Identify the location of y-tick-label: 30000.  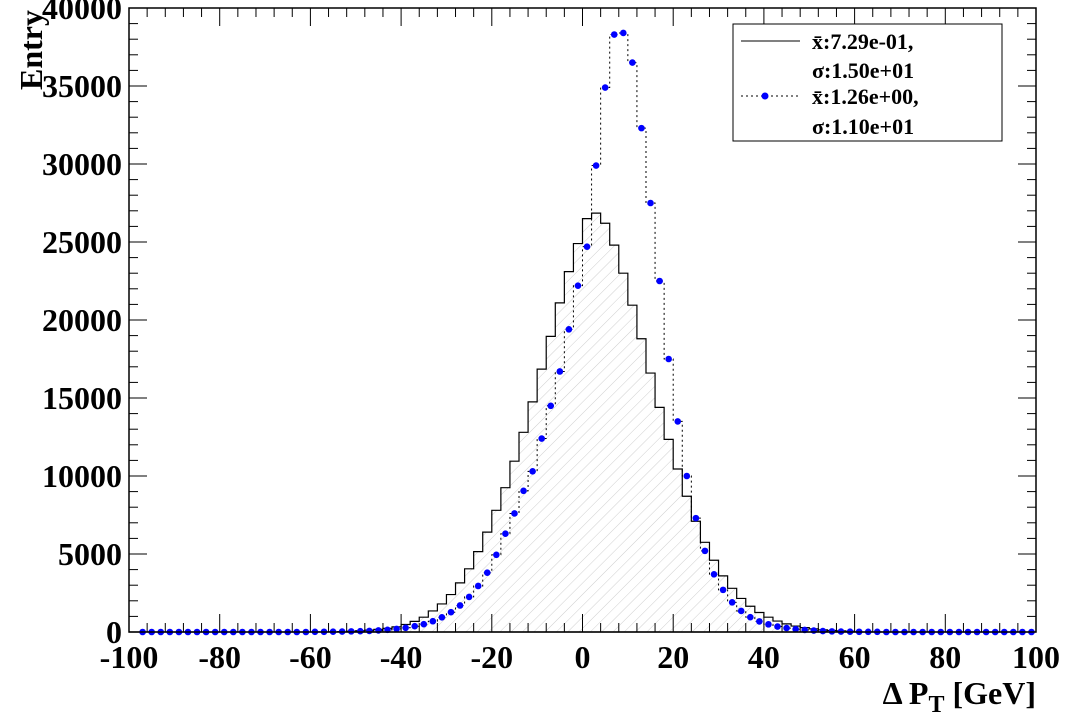
(82, 164).